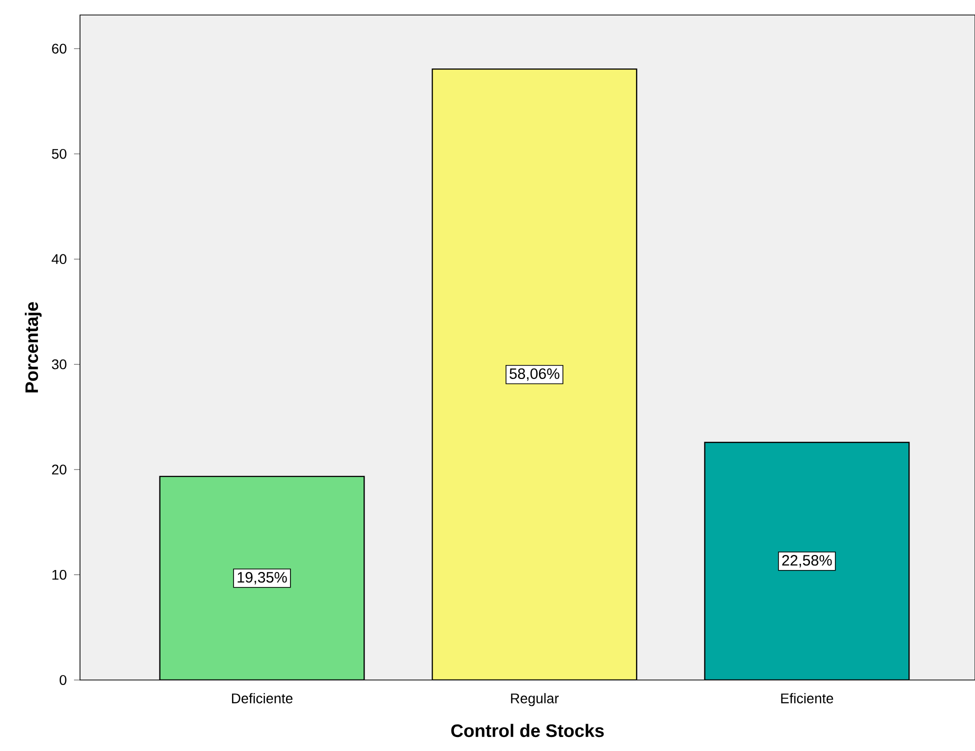 The width and height of the screenshot is (975, 751). I want to click on x-tick-label: Eficiente, so click(807, 698).